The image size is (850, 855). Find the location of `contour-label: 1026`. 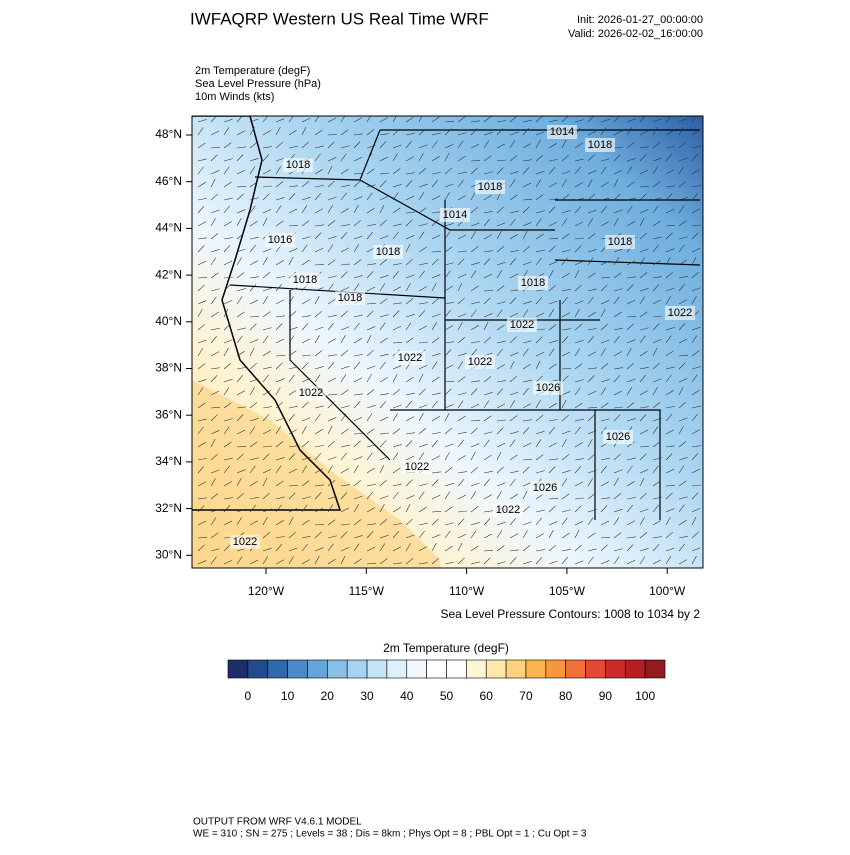

contour-label: 1026 is located at coordinates (618, 437).